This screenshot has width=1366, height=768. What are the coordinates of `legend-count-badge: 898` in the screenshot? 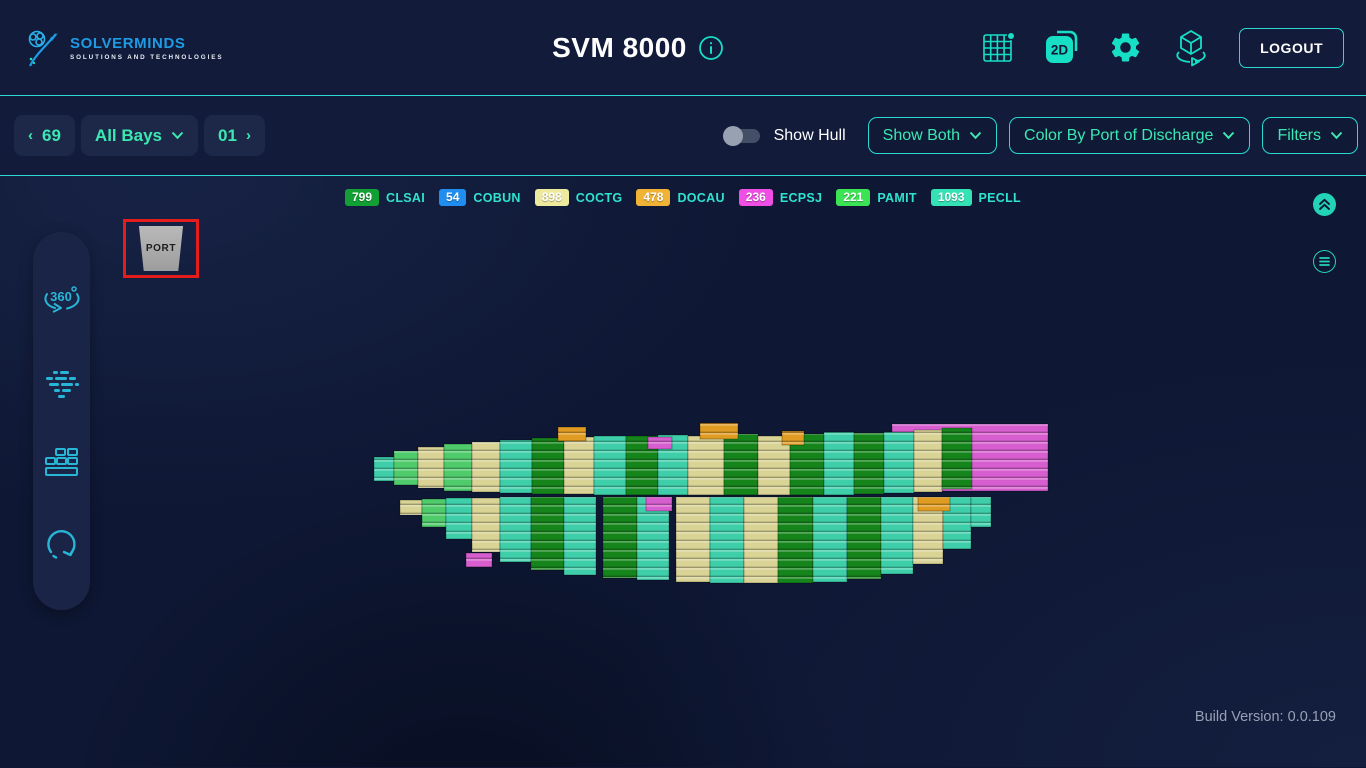 It's located at (551, 197).